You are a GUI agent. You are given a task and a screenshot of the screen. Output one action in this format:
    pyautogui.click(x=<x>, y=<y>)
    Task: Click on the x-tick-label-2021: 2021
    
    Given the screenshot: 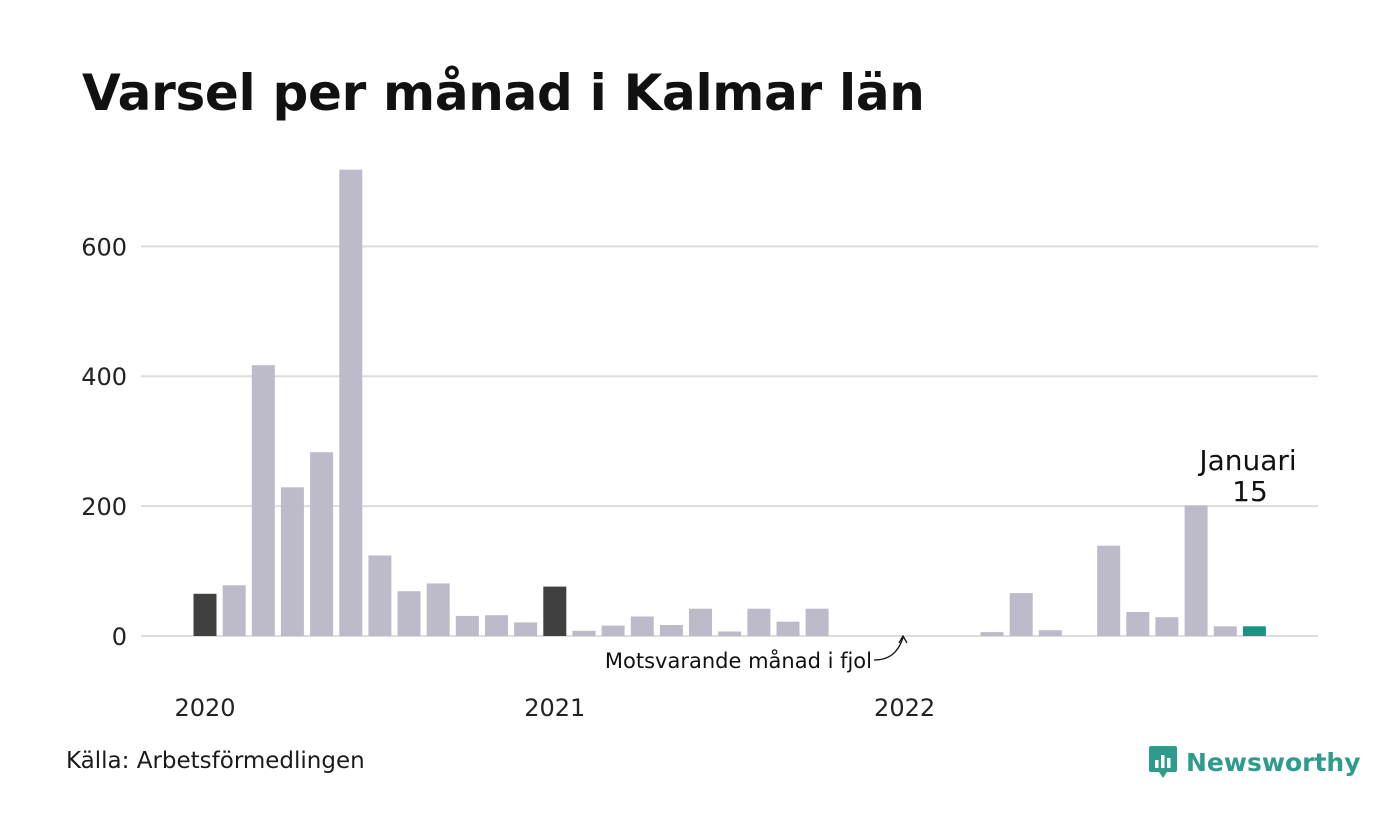 What is the action you would take?
    pyautogui.click(x=554, y=708)
    